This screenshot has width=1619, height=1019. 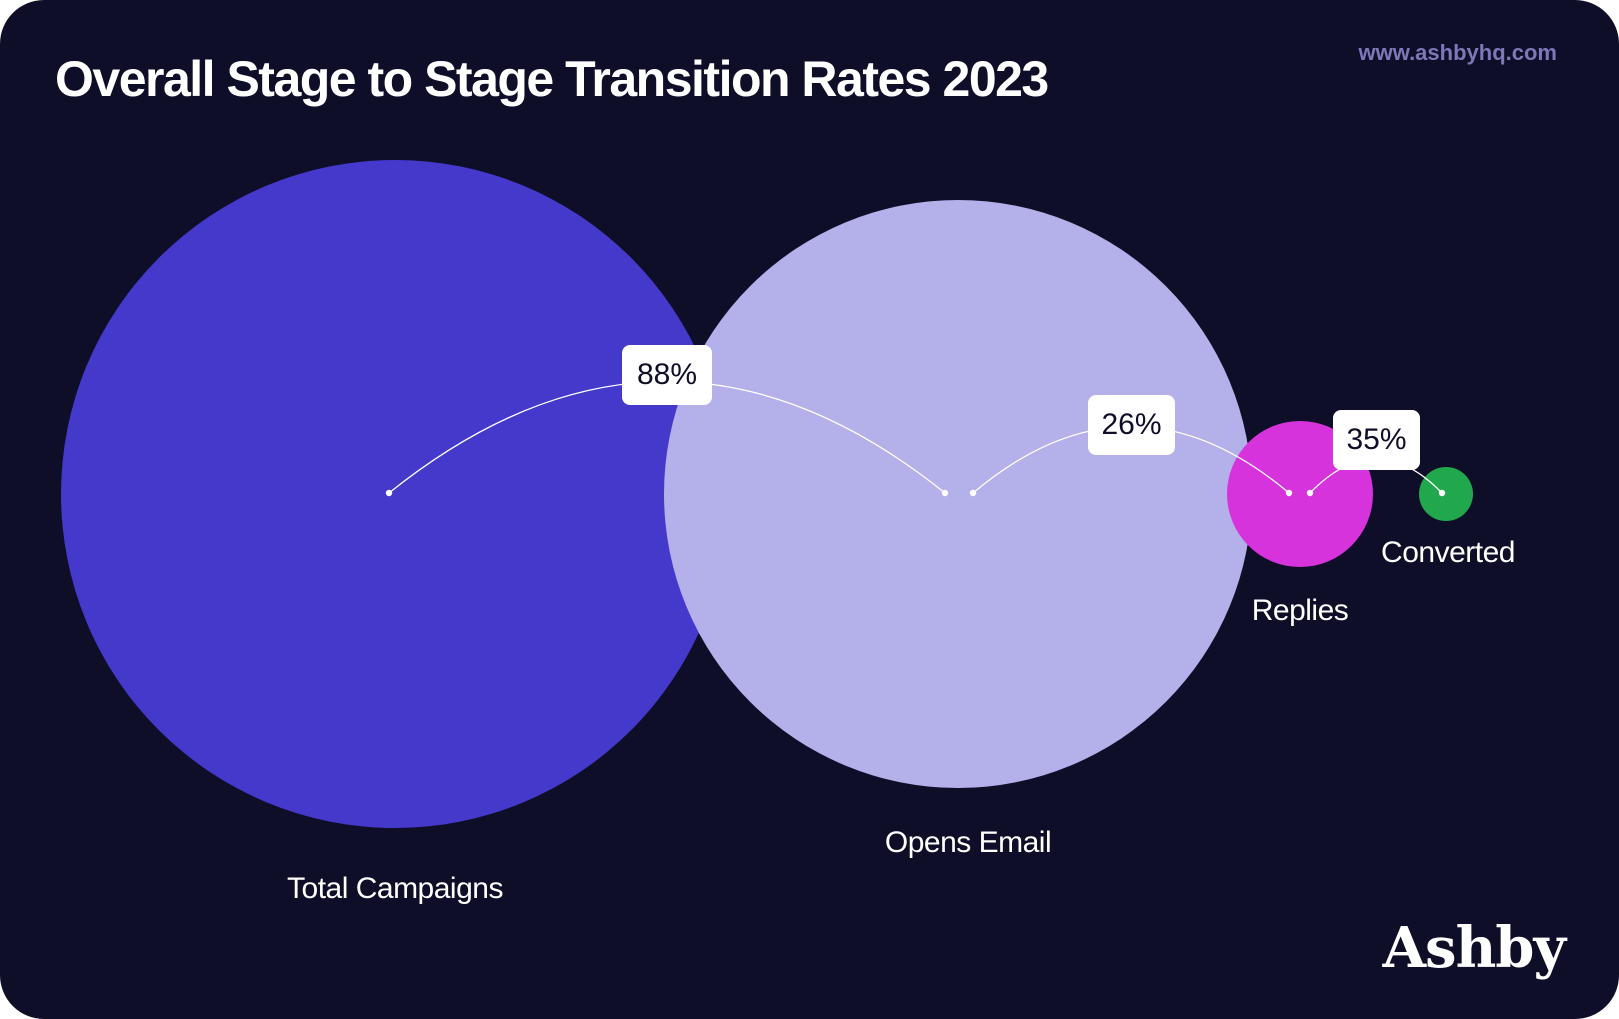 What do you see at coordinates (968, 842) in the screenshot?
I see `stage-label-opens-email: Opens Email` at bounding box center [968, 842].